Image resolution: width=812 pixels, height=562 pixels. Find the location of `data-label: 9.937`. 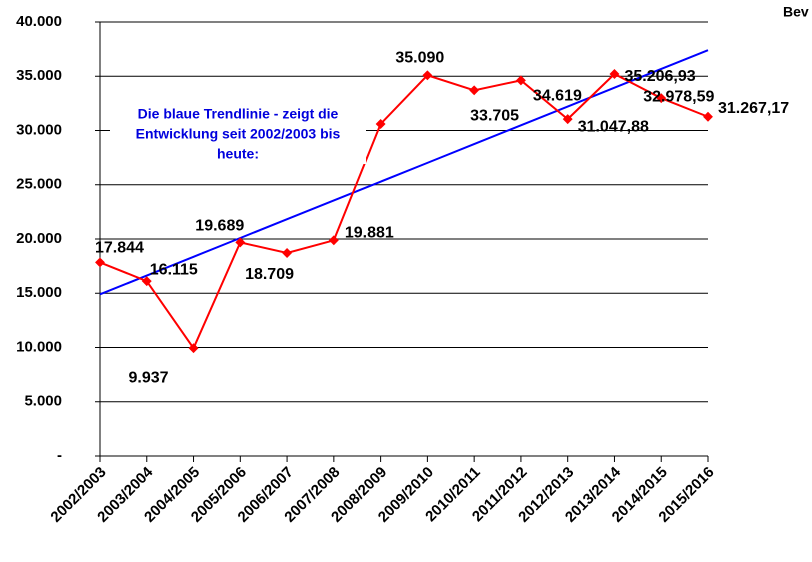

data-label: 9.937 is located at coordinates (149, 377).